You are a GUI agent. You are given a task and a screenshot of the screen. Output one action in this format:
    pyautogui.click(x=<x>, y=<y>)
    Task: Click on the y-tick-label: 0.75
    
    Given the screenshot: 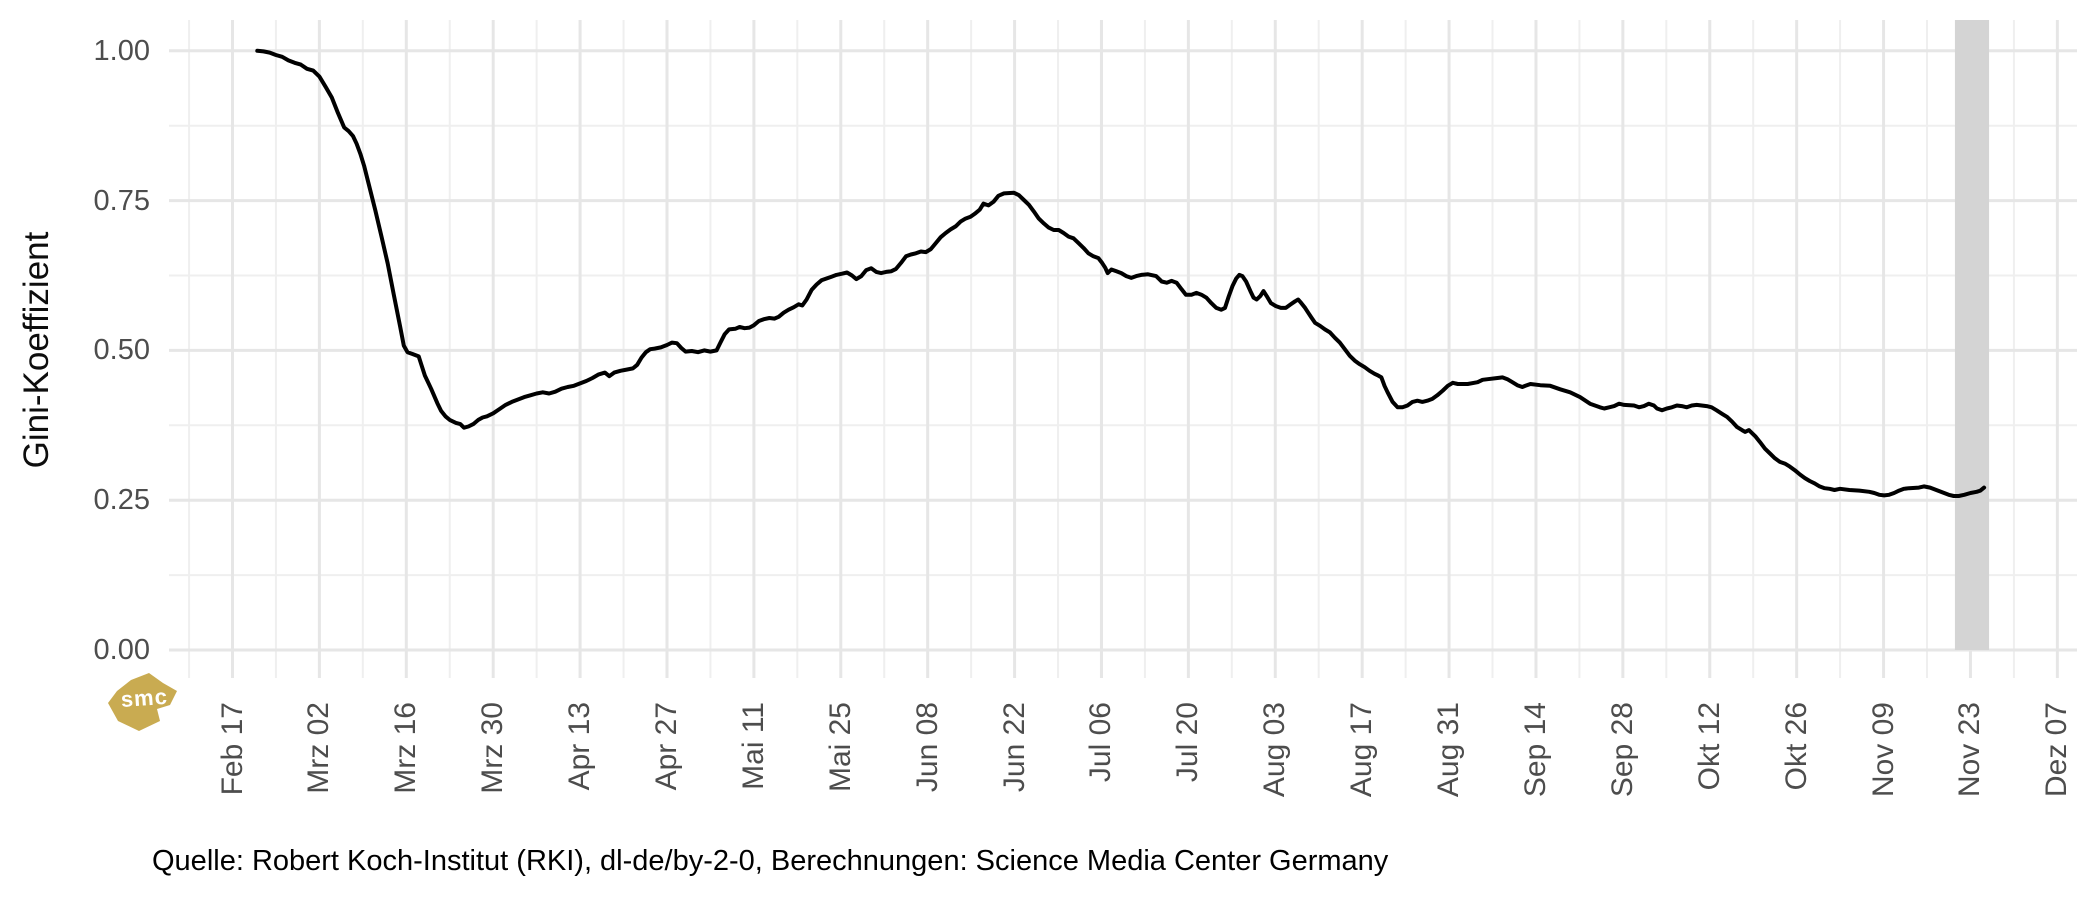 What is the action you would take?
    pyautogui.click(x=121, y=200)
    